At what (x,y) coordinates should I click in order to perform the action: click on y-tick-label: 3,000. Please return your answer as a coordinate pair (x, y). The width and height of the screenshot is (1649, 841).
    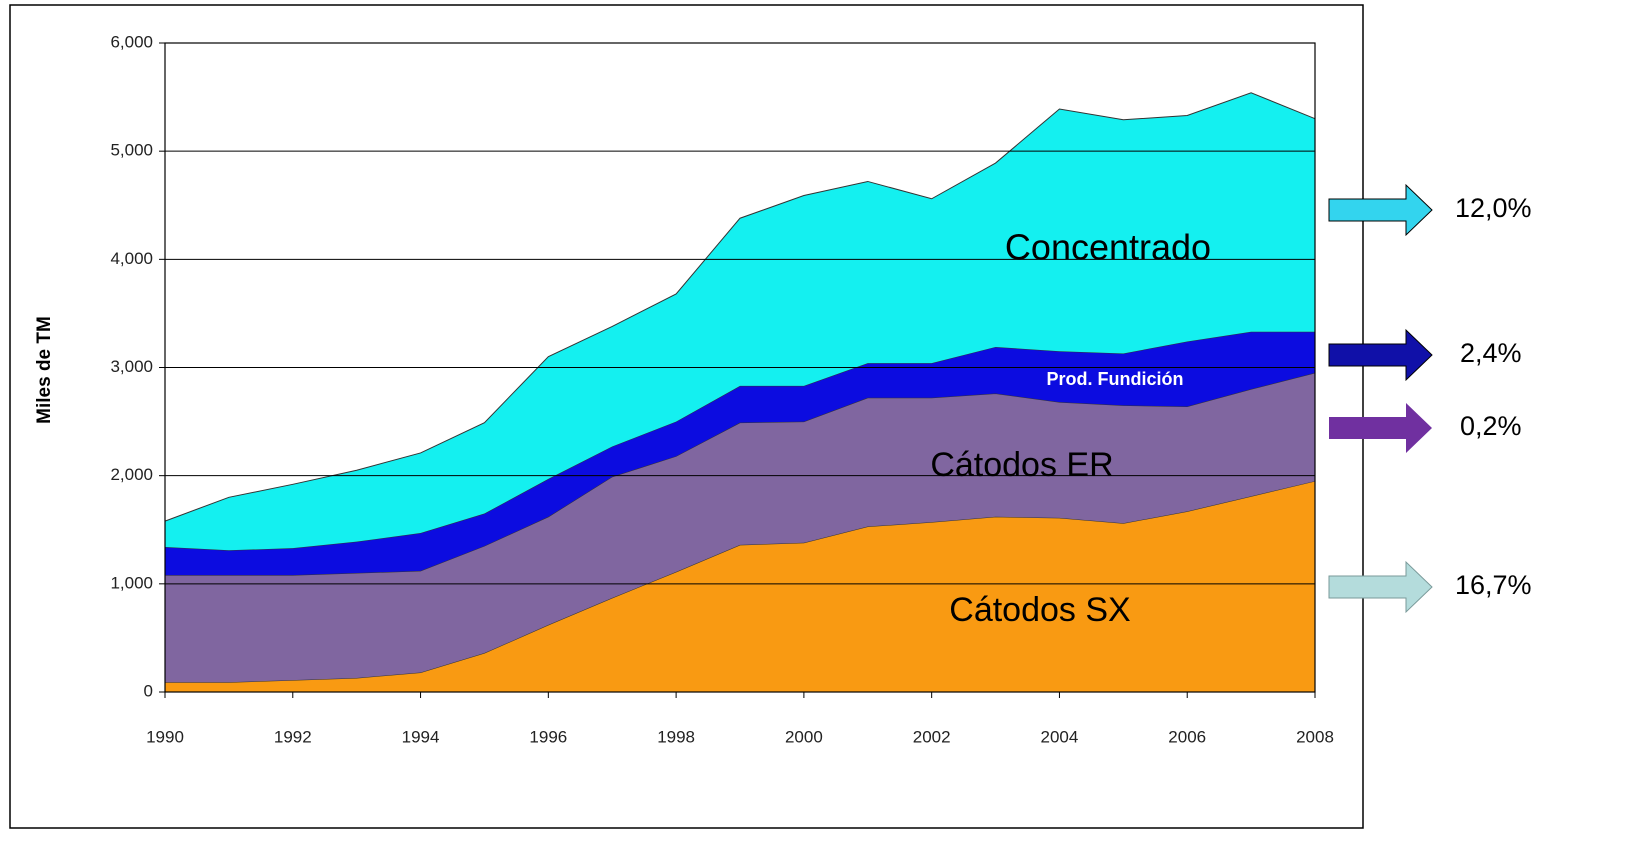
    Looking at the image, I should click on (131, 366).